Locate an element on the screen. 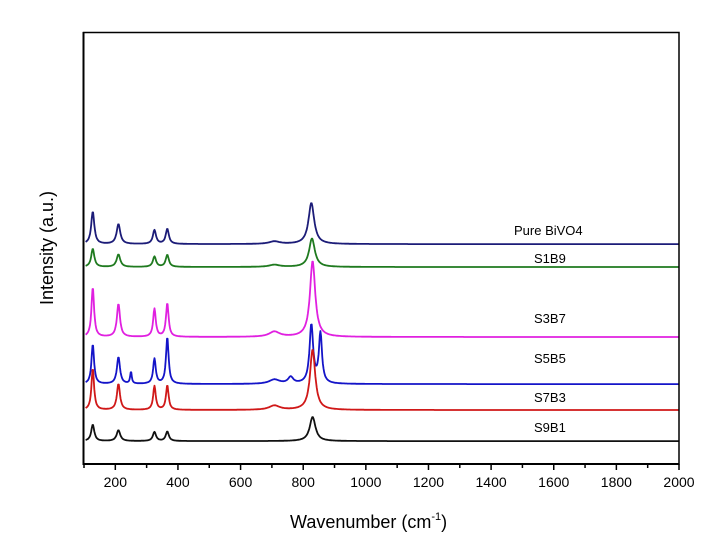 The width and height of the screenshot is (726, 547). x-tick-label: 1000 is located at coordinates (365, 482).